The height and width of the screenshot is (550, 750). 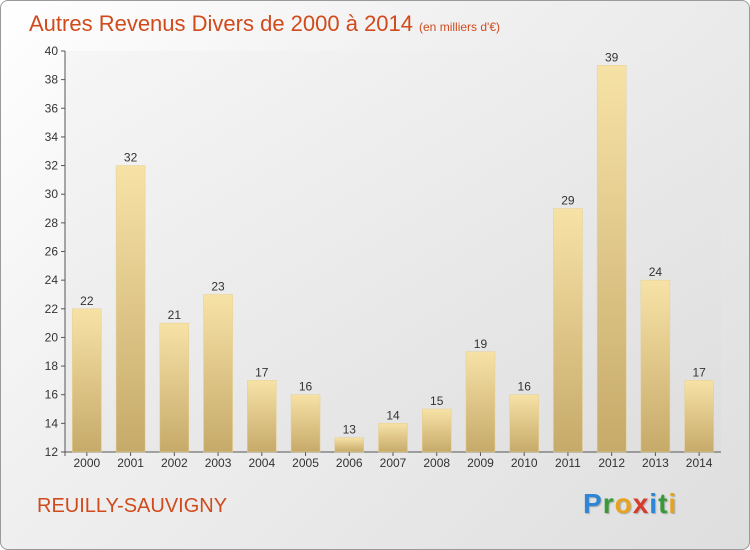 What do you see at coordinates (611, 463) in the screenshot?
I see `x-tick-label: 2012` at bounding box center [611, 463].